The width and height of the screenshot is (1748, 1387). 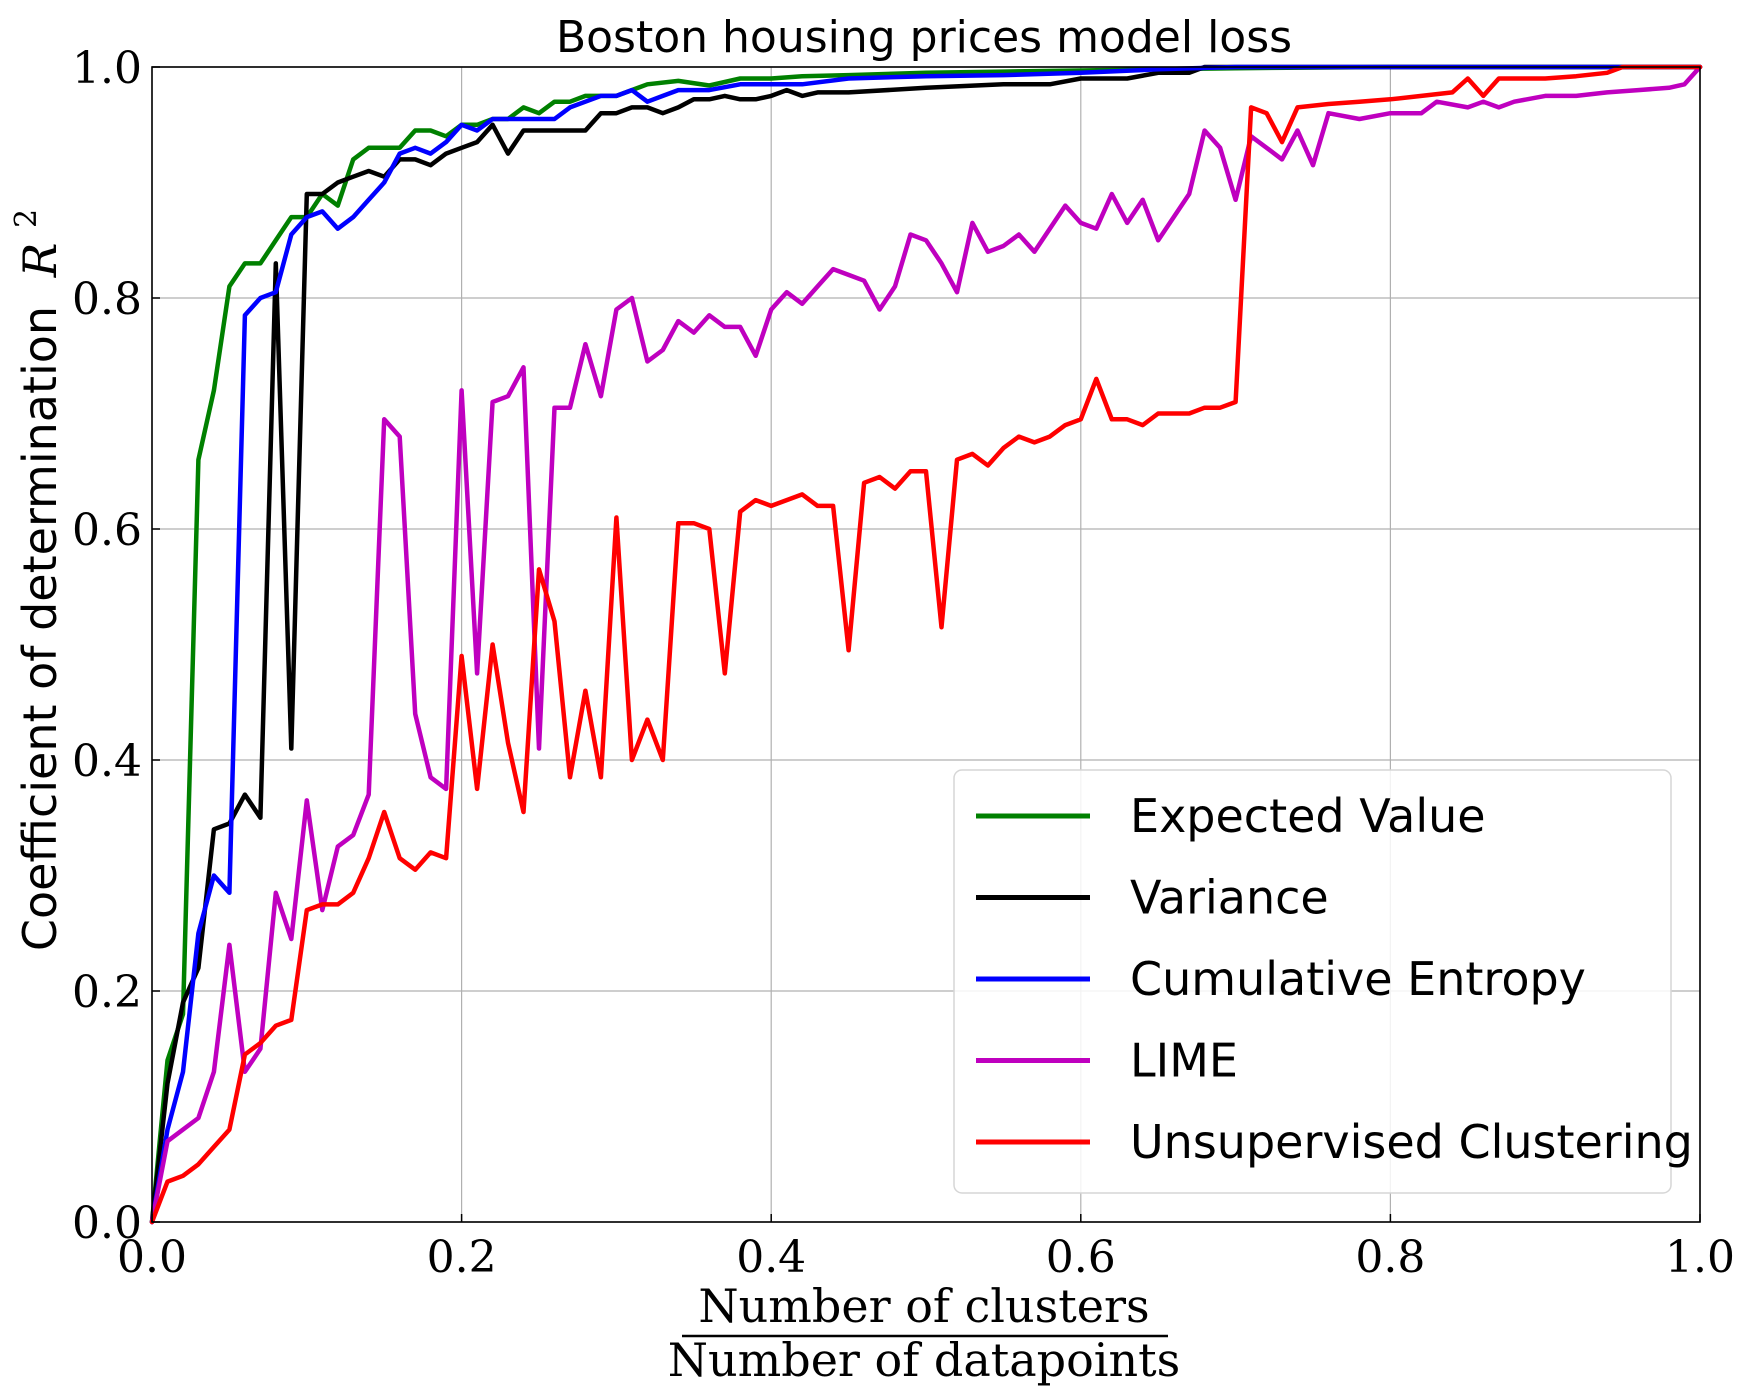 I want to click on y-tick-label: 0.0, so click(x=107, y=1223).